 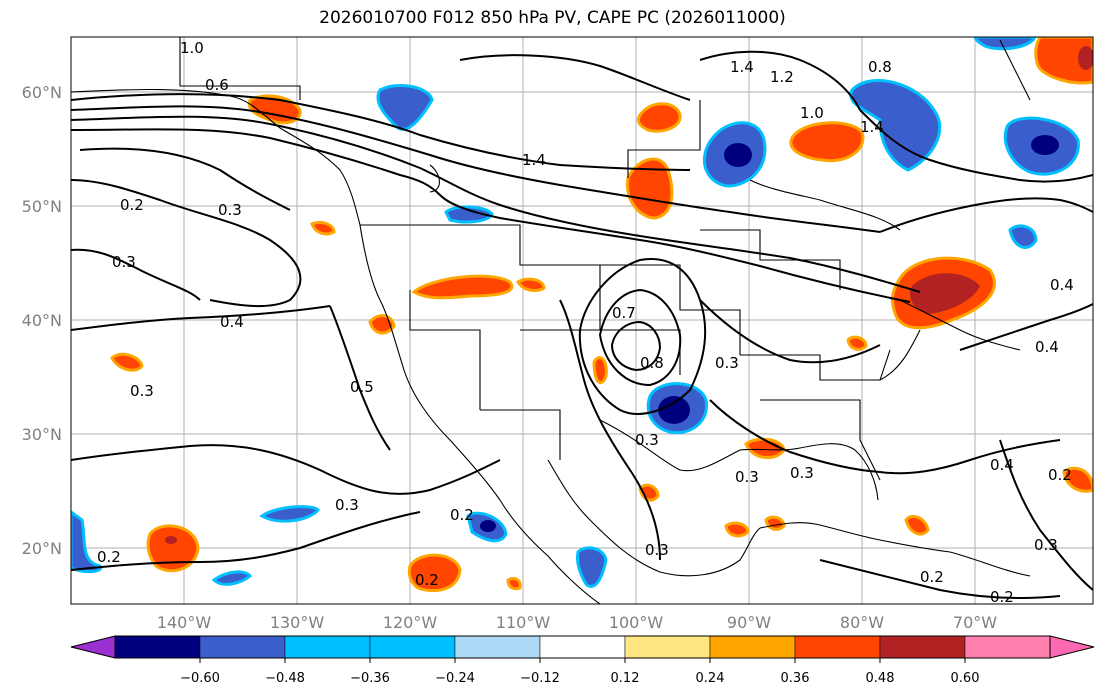 What do you see at coordinates (540, 678) in the screenshot?
I see `colorbar-tick-label: −0.12` at bounding box center [540, 678].